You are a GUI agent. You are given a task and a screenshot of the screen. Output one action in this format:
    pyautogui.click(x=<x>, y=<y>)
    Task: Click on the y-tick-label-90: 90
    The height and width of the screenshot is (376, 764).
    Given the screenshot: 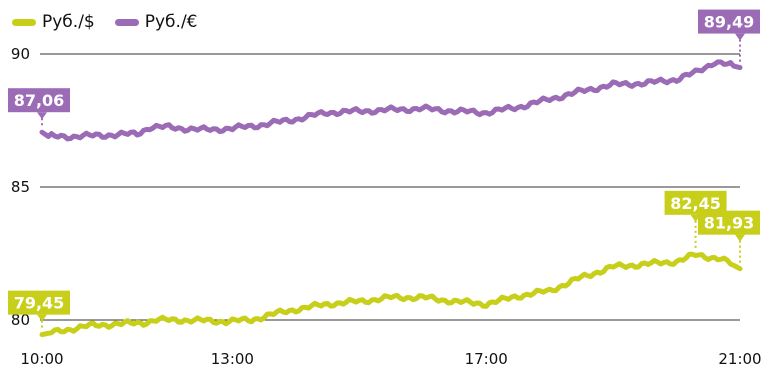 What is the action you would take?
    pyautogui.click(x=20, y=54)
    